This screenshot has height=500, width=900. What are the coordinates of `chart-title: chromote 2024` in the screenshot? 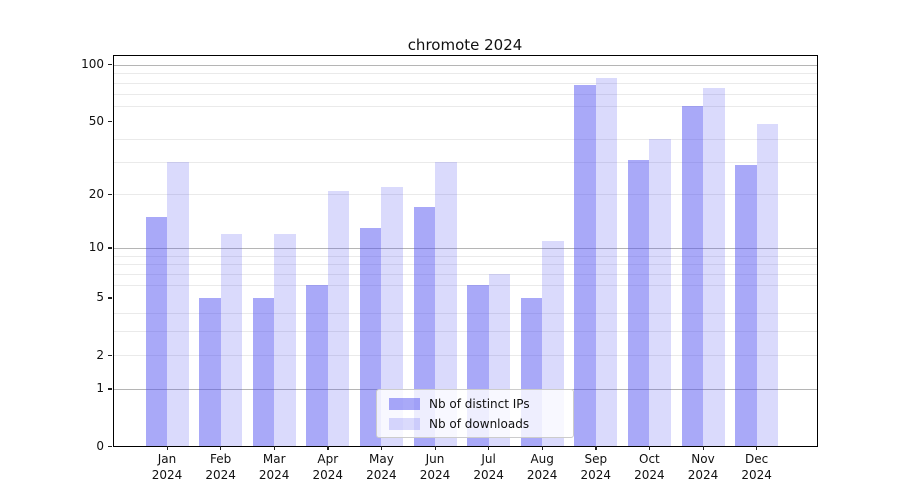 It's located at (465, 45).